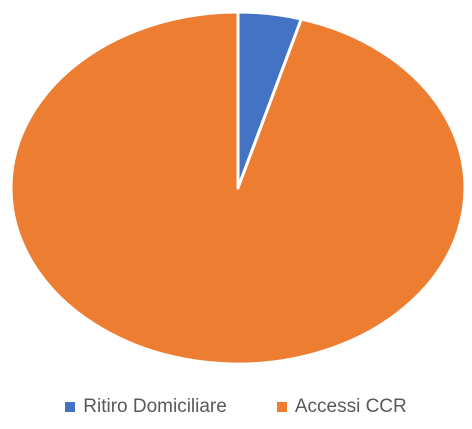 This screenshot has height=429, width=472. I want to click on legend-label-accessi-ccr: Accessi CCR, so click(350, 406).